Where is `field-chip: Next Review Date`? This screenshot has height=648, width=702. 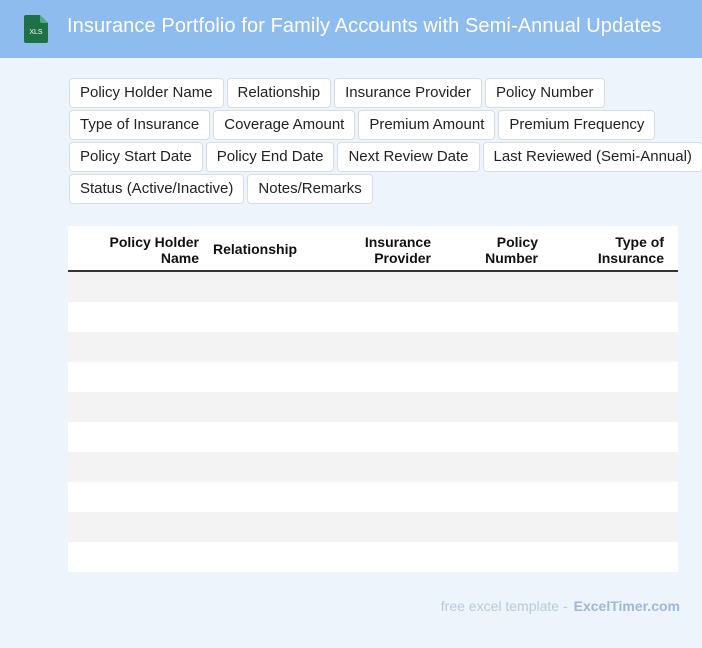 field-chip: Next Review Date is located at coordinates (408, 157).